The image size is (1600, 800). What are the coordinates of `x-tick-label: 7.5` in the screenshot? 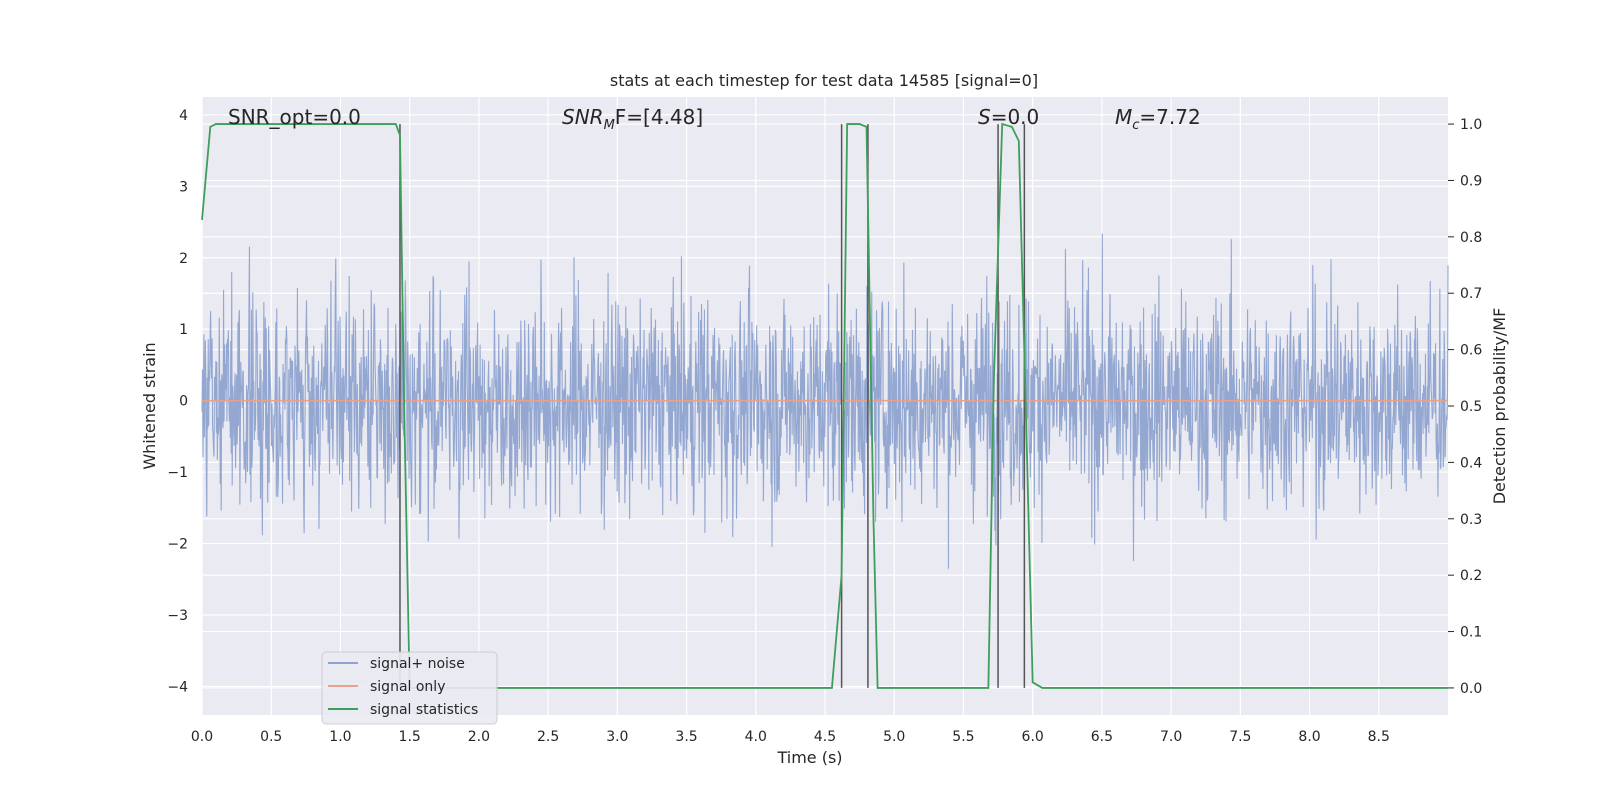 It's located at (1240, 737).